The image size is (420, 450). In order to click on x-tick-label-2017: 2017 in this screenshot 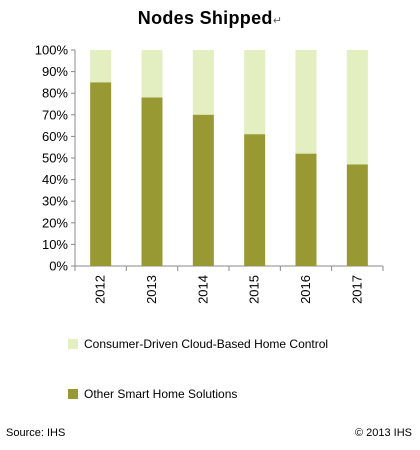, I will do `click(356, 289)`.